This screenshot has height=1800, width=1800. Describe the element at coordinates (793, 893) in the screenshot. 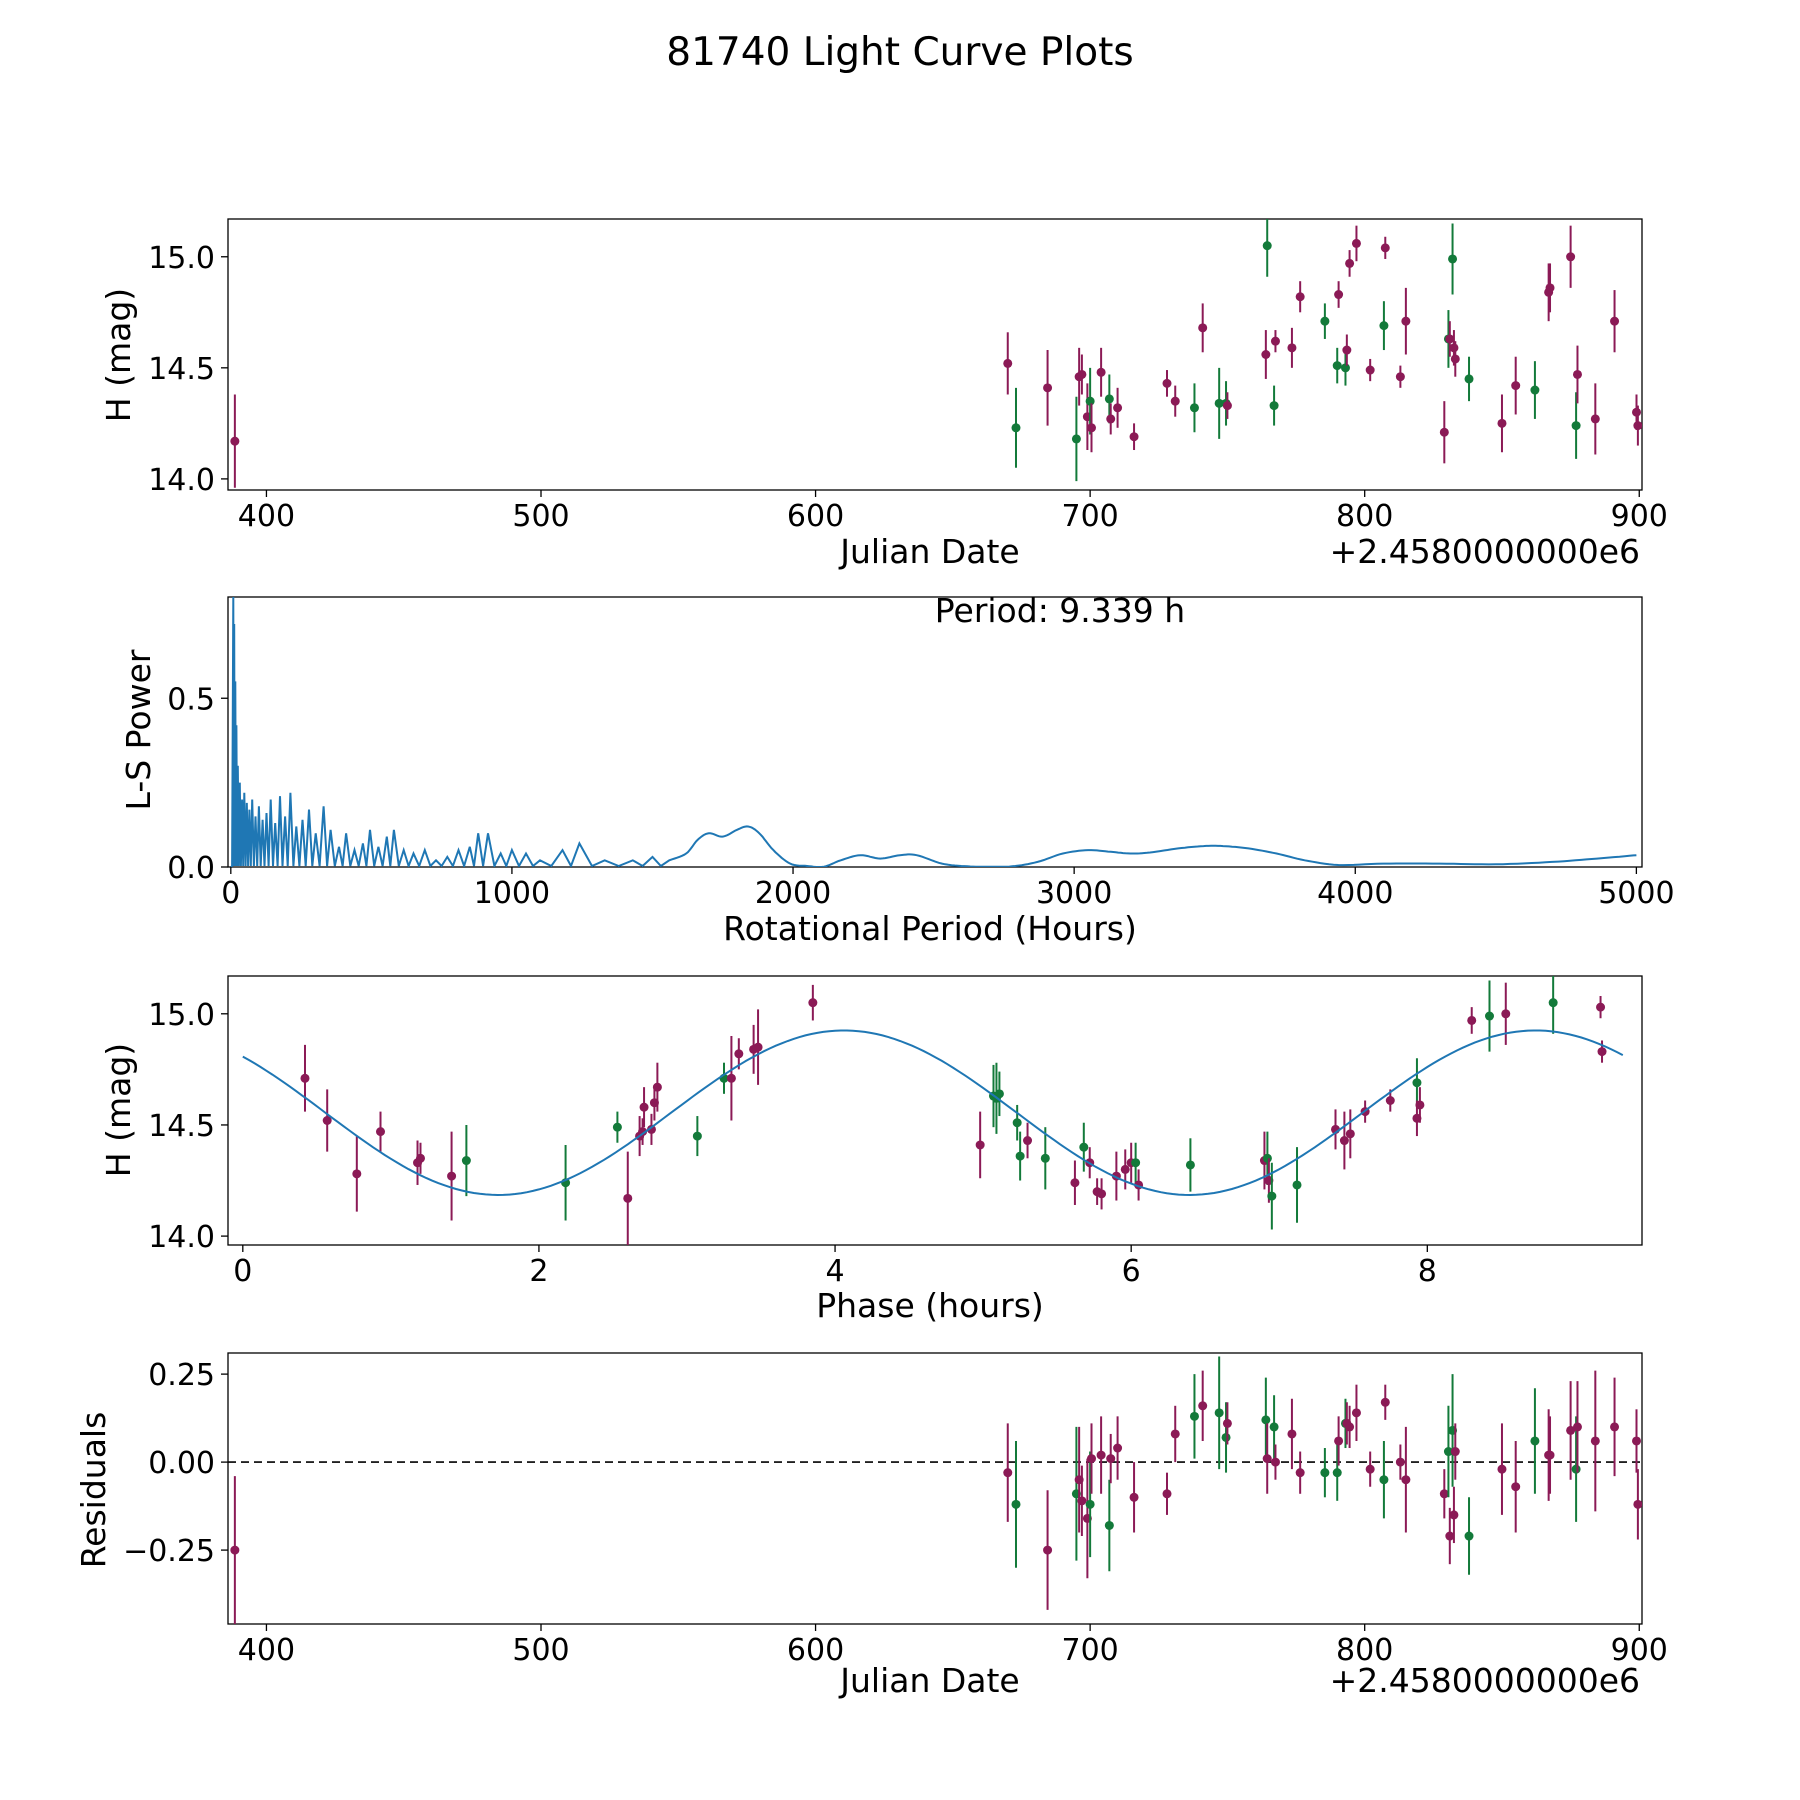

I see `x-tick-label: 2000` at that location.